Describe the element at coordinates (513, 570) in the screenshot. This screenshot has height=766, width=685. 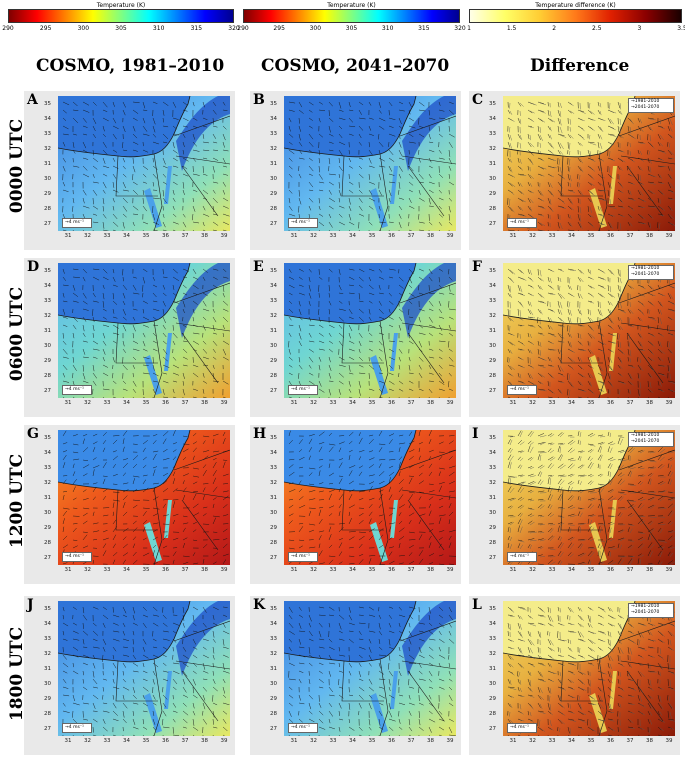
I see `longitude-tick-label: 31` at that location.